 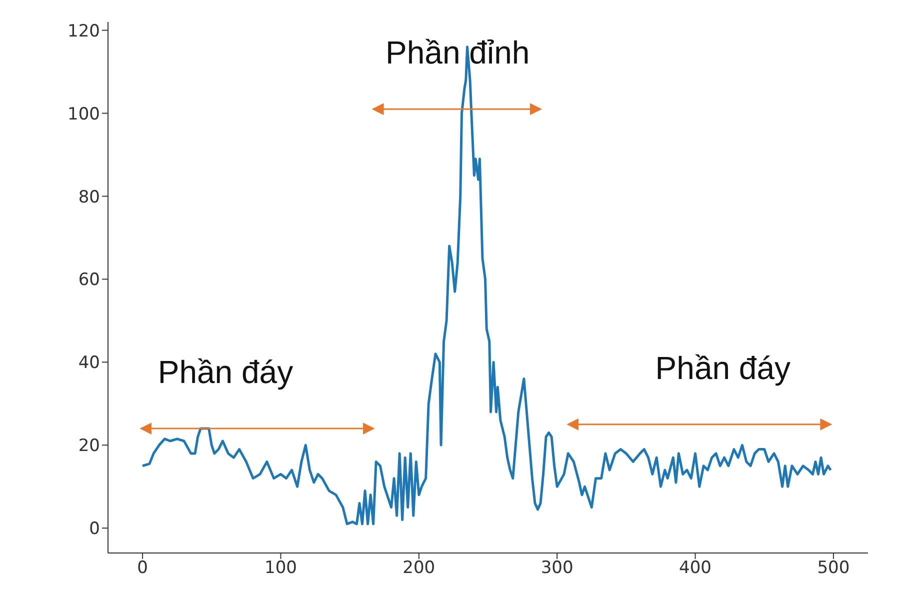 What do you see at coordinates (89, 446) in the screenshot?
I see `y-tick-label: 20` at bounding box center [89, 446].